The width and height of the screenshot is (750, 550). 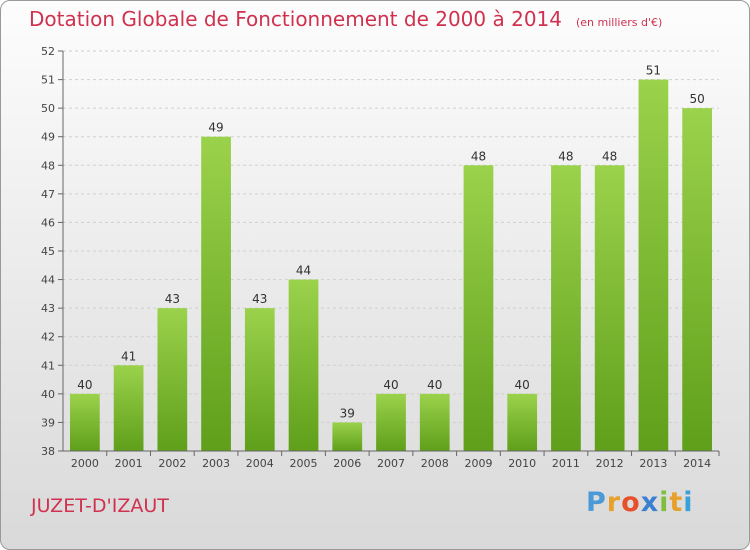 I want to click on bar-2004, so click(x=259, y=379).